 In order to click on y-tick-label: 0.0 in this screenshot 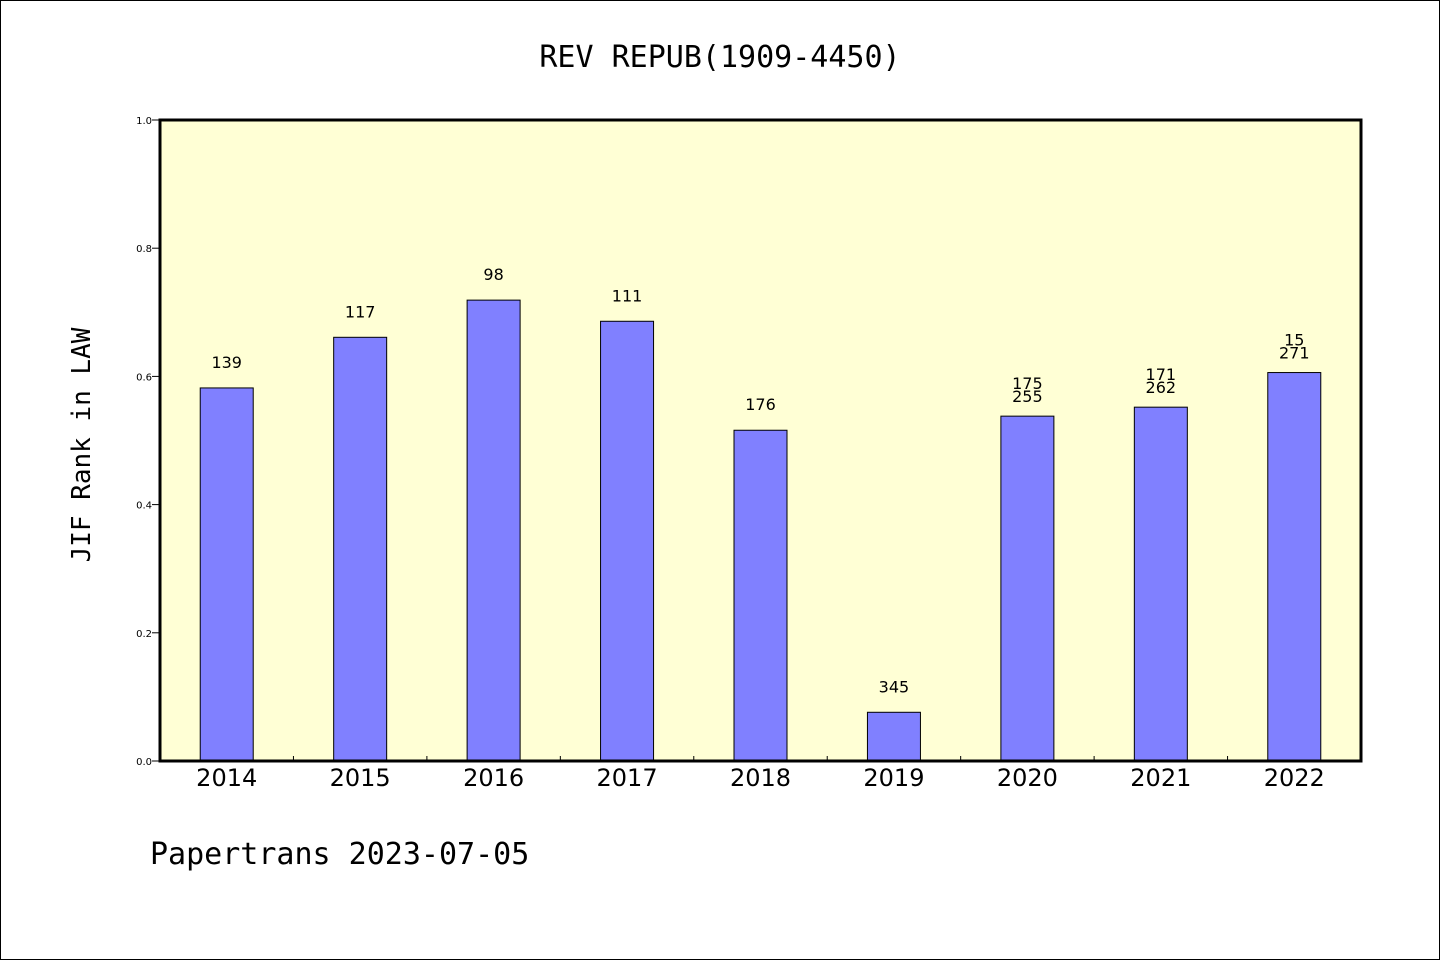, I will do `click(144, 762)`.